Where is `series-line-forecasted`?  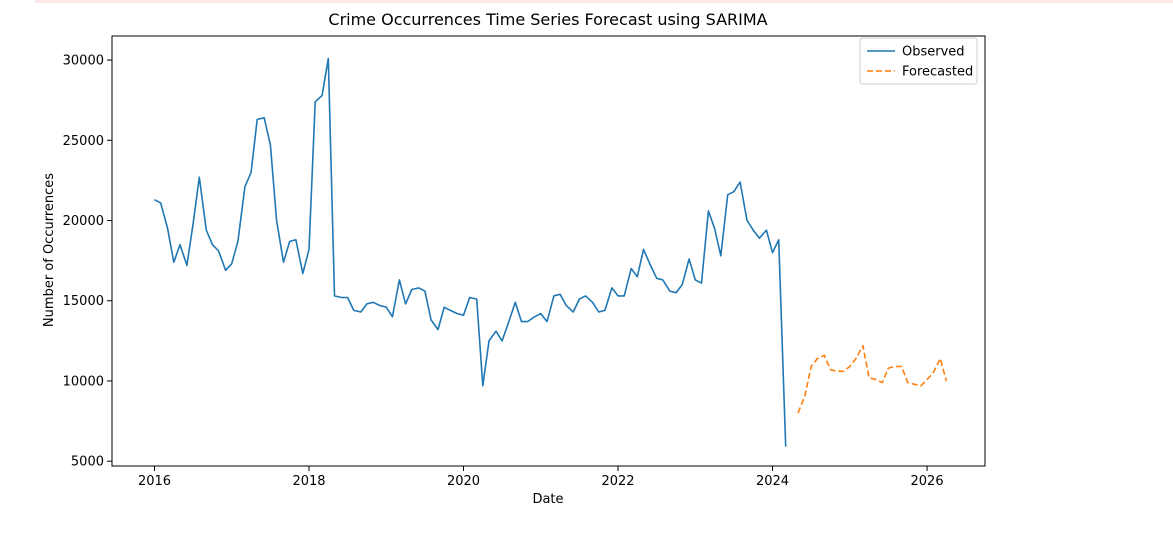 series-line-forecasted is located at coordinates (872, 379).